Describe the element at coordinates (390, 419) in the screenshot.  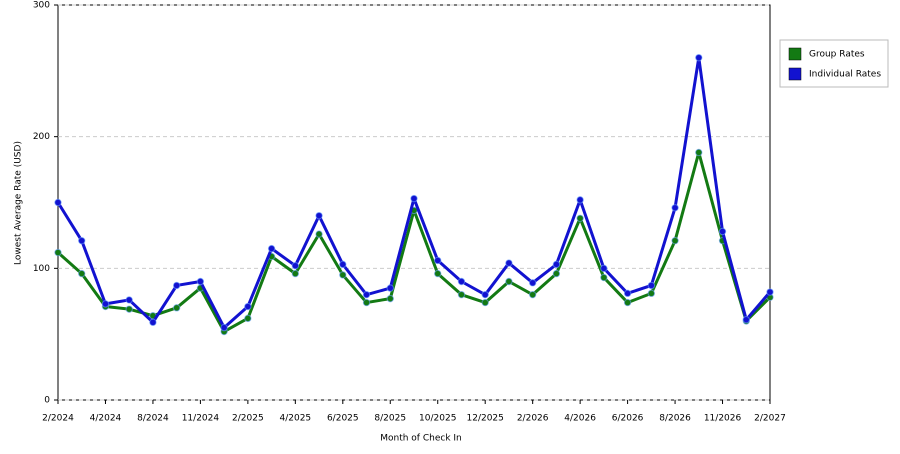
I see `x-tick-label: 8/2025` at that location.